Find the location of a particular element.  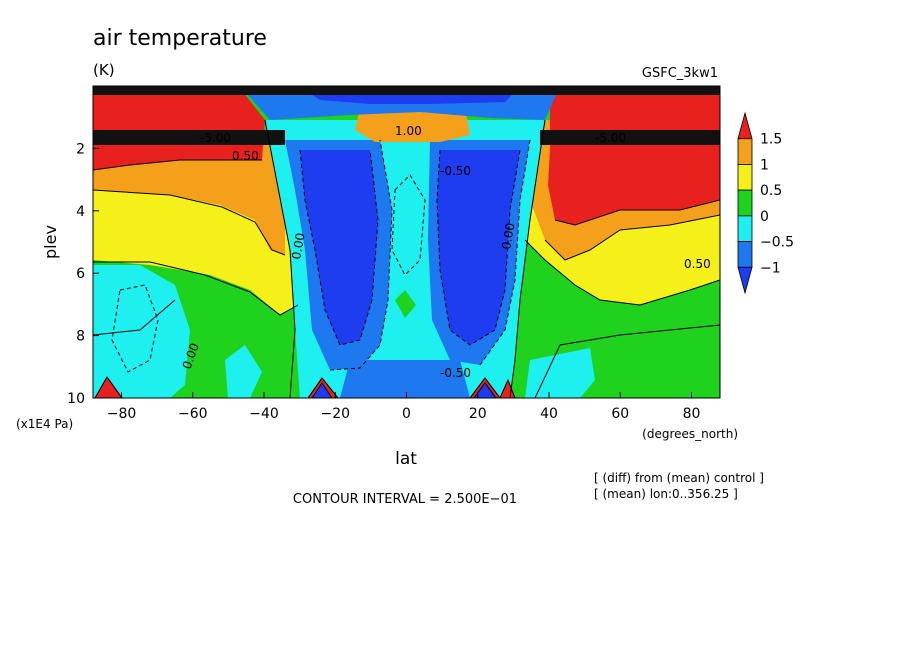

note-diff-from-mean: [ (diff) from (mean) control ] is located at coordinates (679, 478).